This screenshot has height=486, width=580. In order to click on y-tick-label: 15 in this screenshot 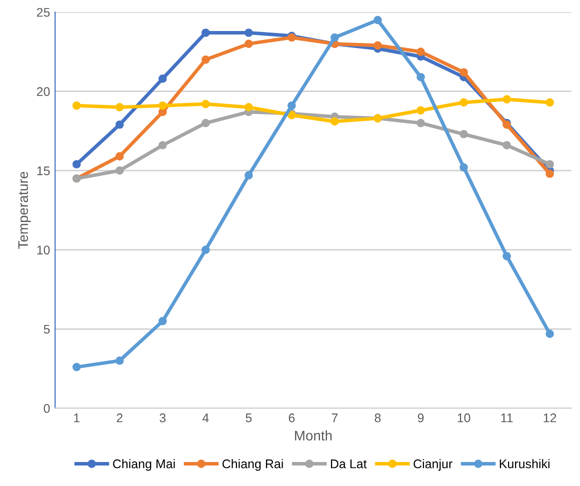, I will do `click(43, 171)`.